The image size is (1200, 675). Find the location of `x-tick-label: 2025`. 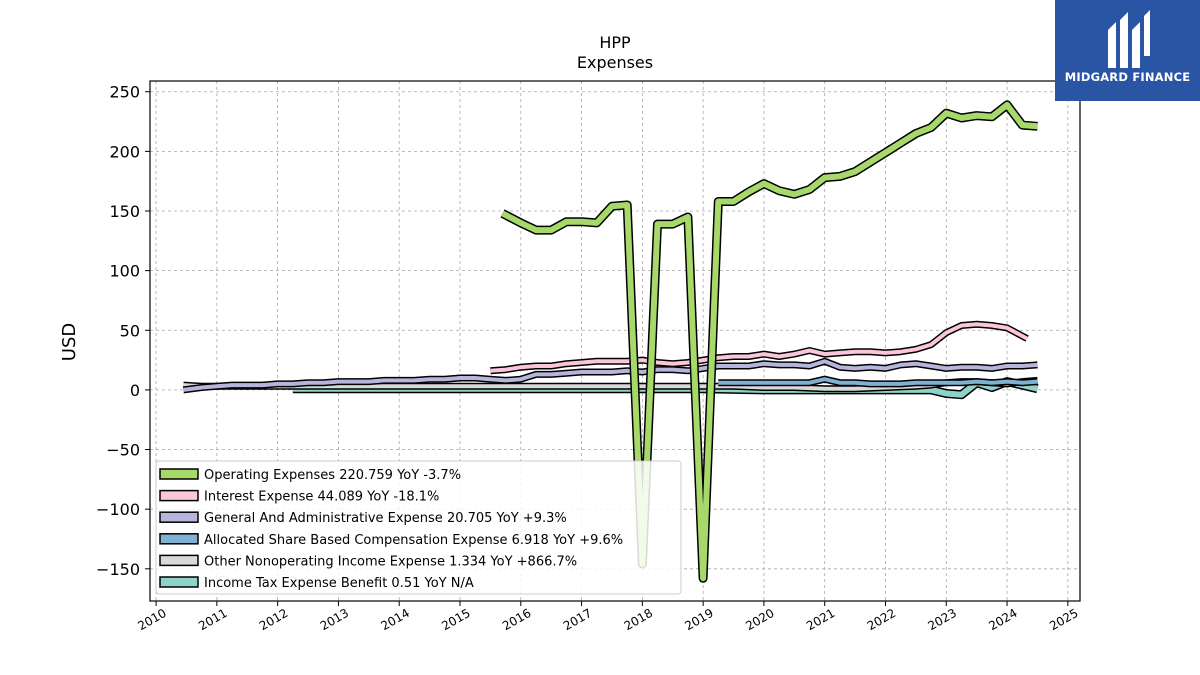

x-tick-label: 2025 is located at coordinates (1063, 619).